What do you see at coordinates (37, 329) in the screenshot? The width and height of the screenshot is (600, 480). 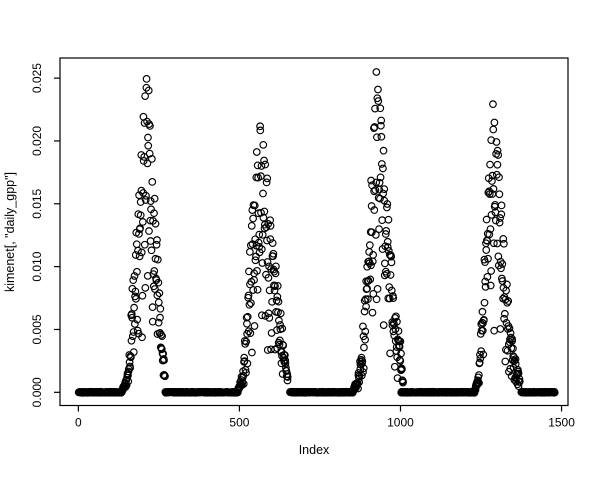 I see `y-tick-label: 0.005` at bounding box center [37, 329].